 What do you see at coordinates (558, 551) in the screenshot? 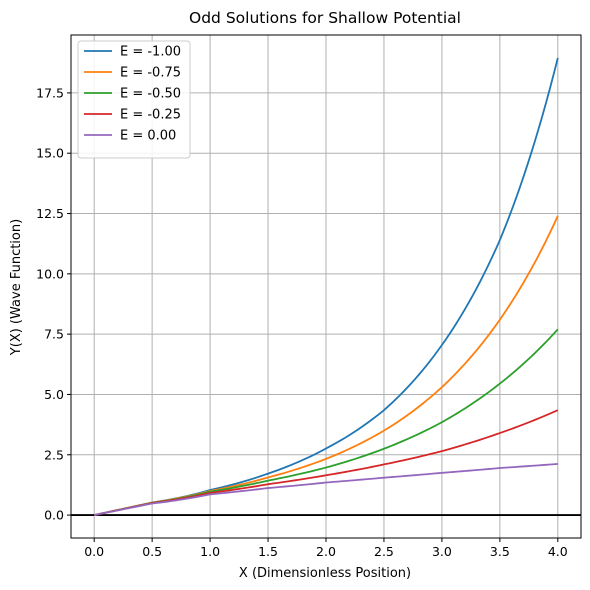
I see `x-tick-label: 4.0` at bounding box center [558, 551].